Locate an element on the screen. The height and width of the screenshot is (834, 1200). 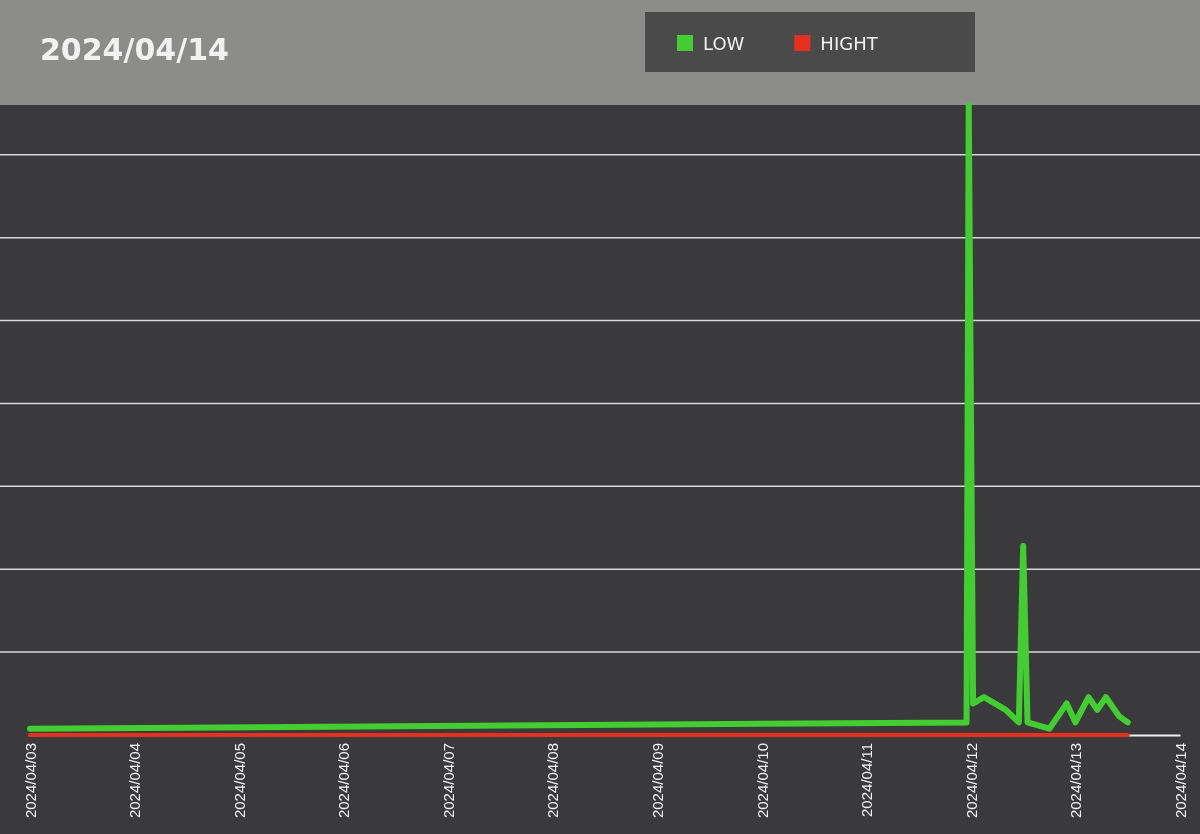
x-tick-label: 2024/04/12 is located at coordinates (971, 781).